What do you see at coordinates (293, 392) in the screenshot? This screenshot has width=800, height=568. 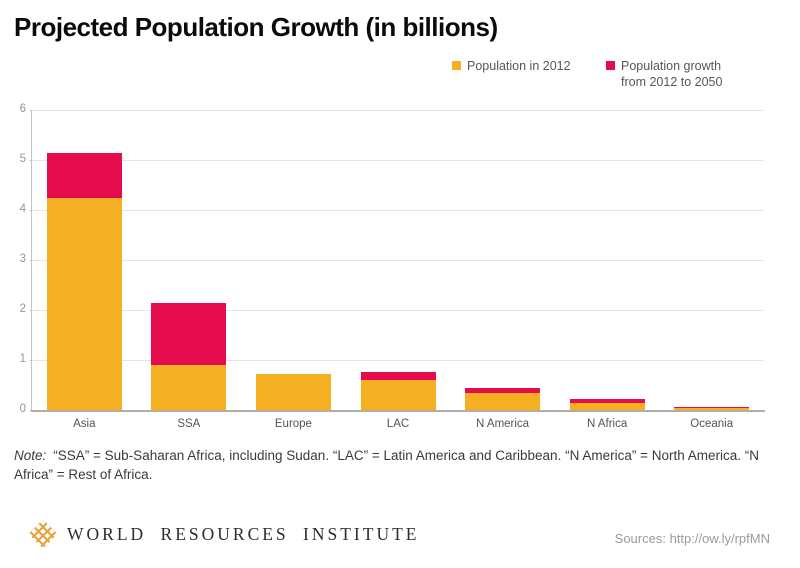 I see `bar-segment-2012-europe` at bounding box center [293, 392].